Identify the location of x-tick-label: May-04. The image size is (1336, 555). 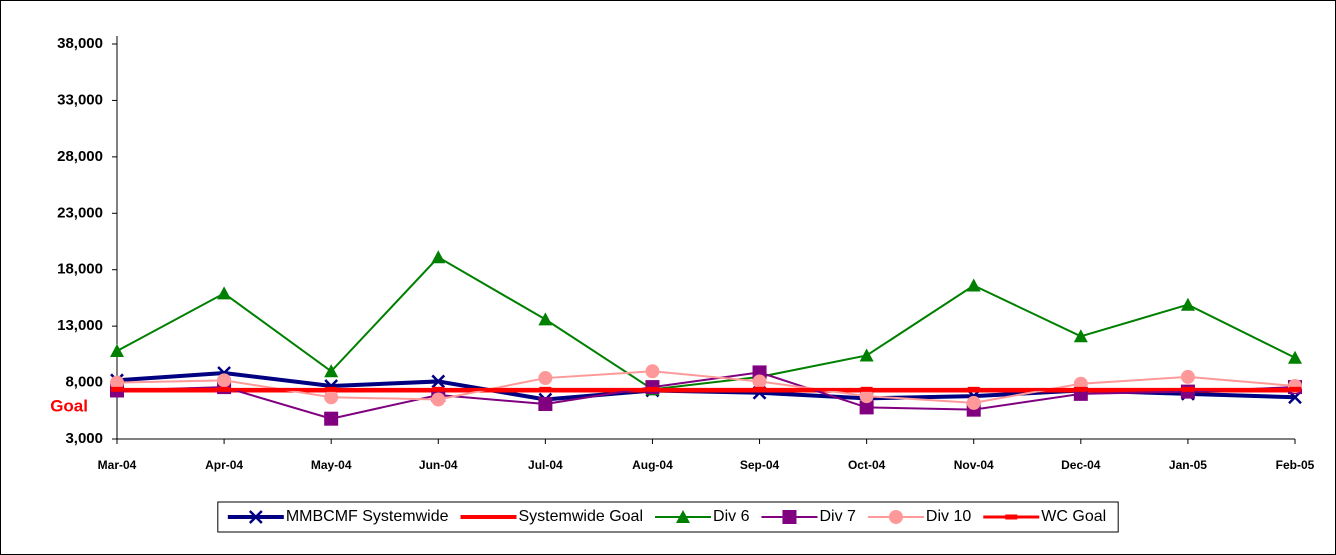
(331, 465).